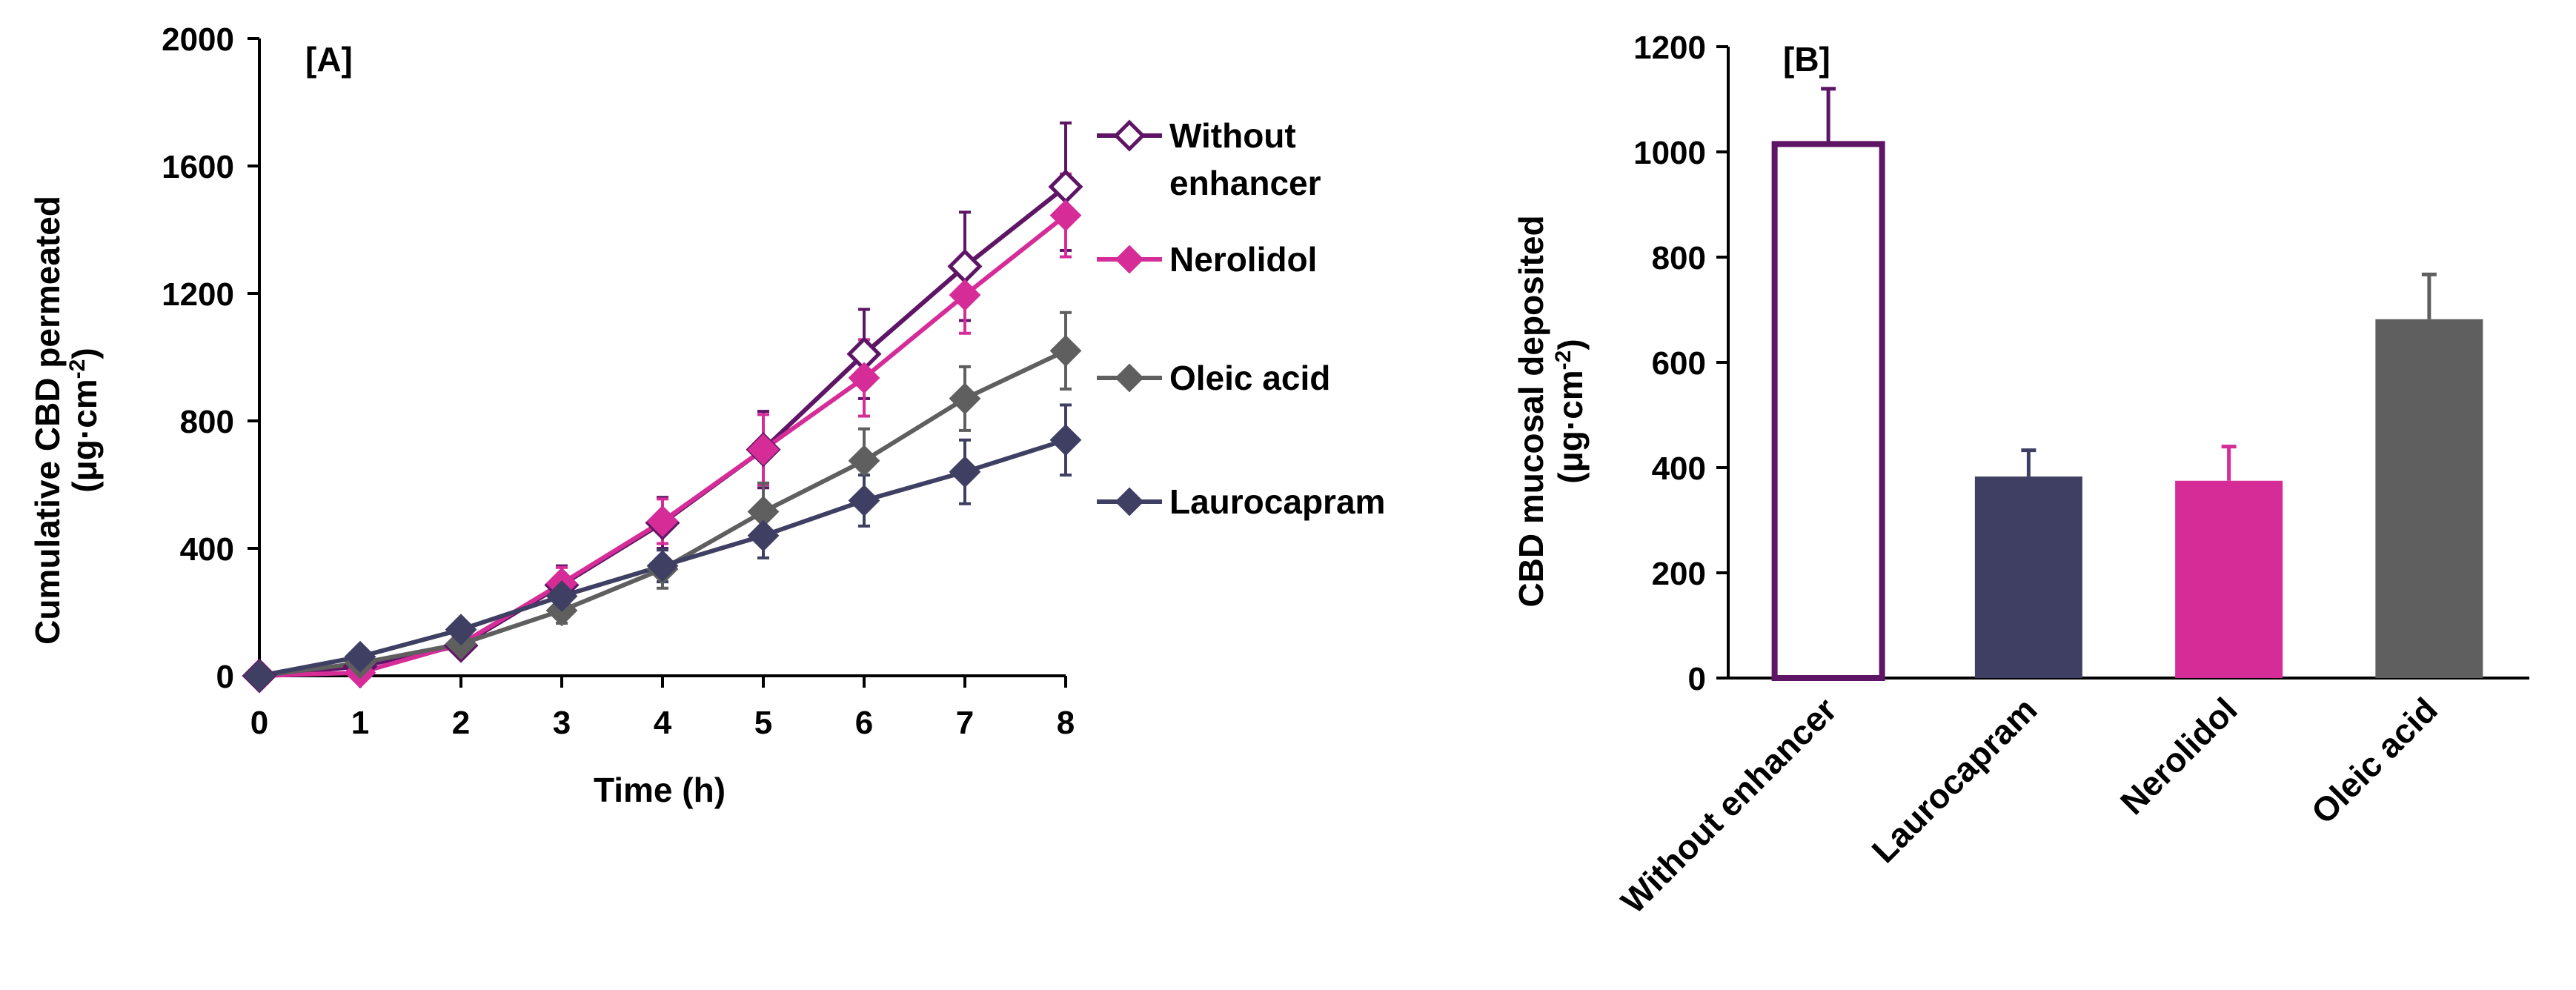 Image resolution: width=2576 pixels, height=990 pixels. I want to click on panel-b-y-tick-label: 600, so click(1679, 363).